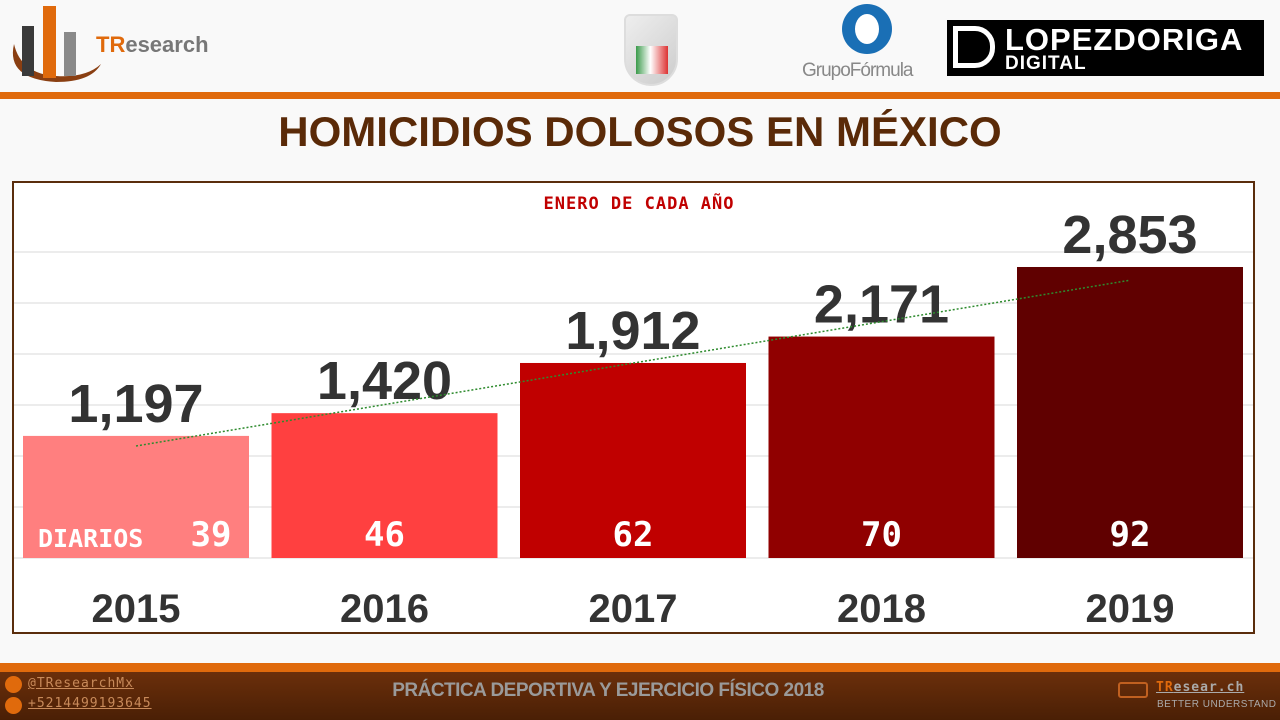 The image size is (1280, 720). Describe the element at coordinates (136, 496) in the screenshot. I see `bar-2015` at that location.